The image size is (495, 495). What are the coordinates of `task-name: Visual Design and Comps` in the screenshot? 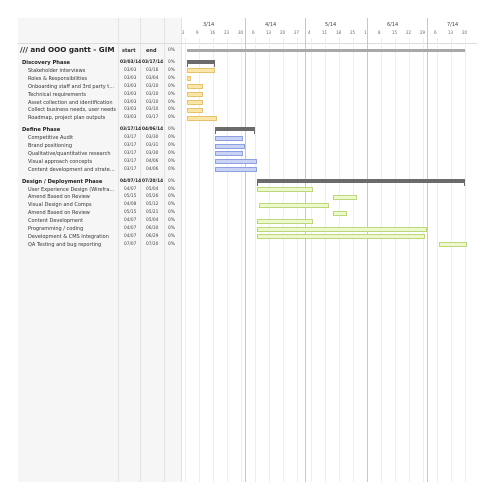 It's located at (60, 205).